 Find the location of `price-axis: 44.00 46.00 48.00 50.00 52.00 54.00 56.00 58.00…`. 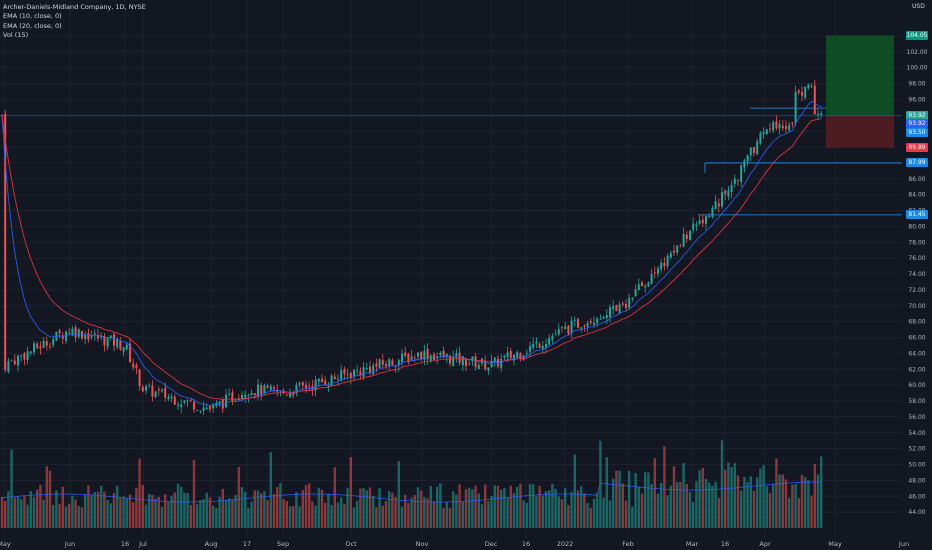

price-axis: 44.00 46.00 48.00 50.00 52.00 54.00 56.00 58.00… is located at coordinates (917, 275).